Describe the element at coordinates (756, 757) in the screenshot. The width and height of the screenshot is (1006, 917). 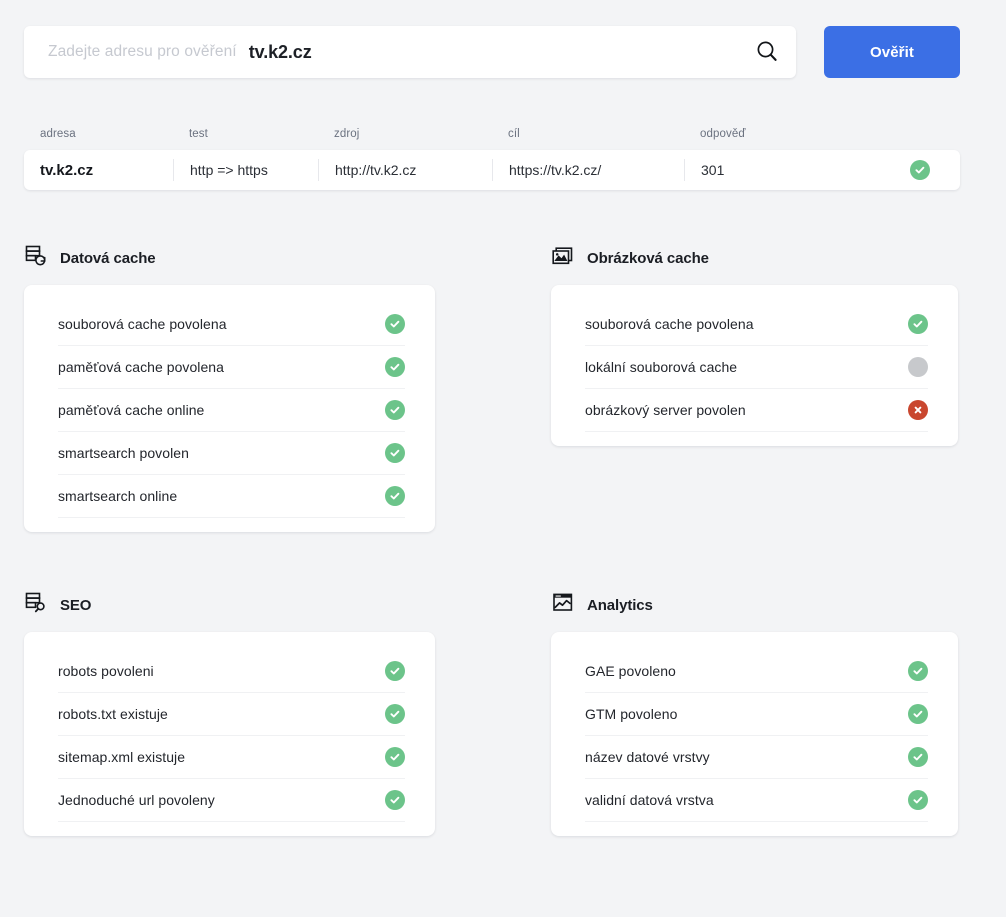
I see `check-item: název datové vrstvy` at that location.